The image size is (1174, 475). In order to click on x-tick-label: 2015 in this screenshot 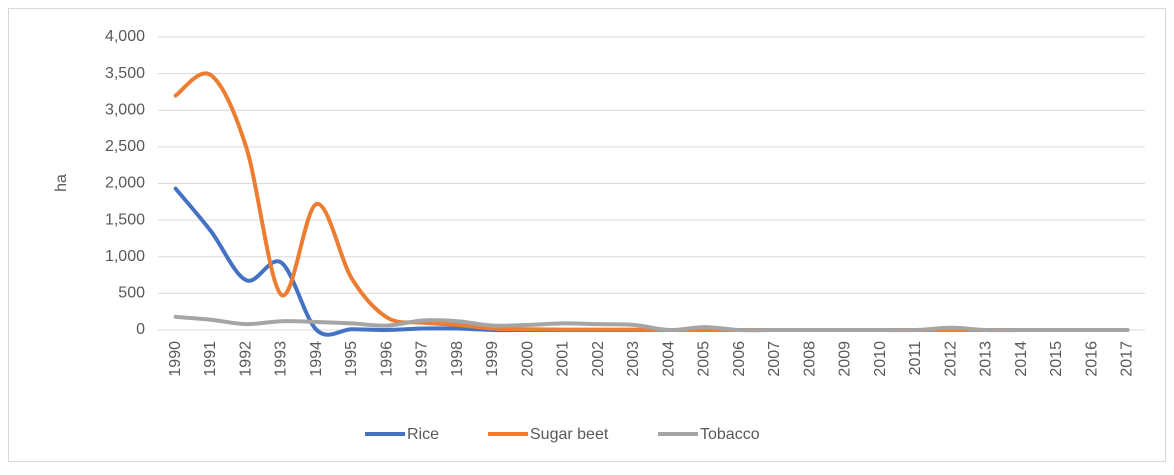, I will do `click(1056, 359)`.